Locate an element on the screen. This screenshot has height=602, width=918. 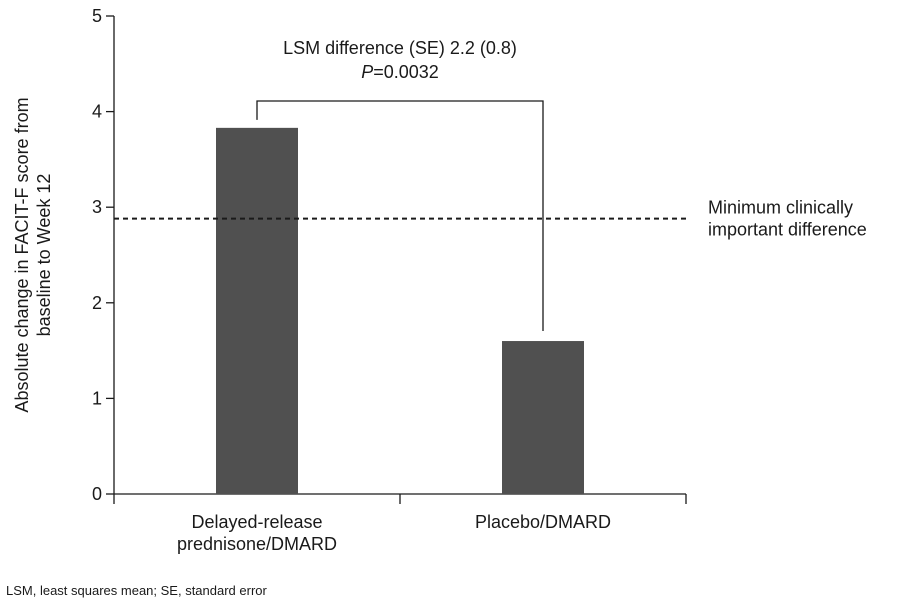
y-tick-label: 5 is located at coordinates (97, 16).